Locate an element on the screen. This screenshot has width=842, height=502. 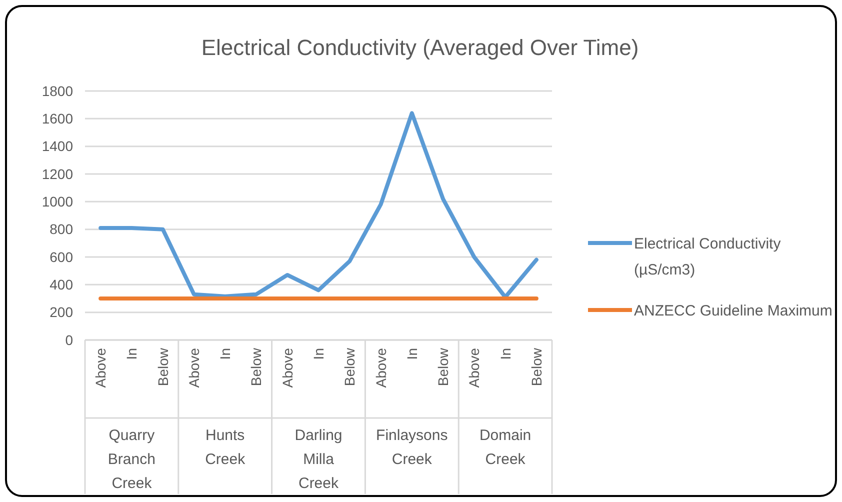
y-tick-label: 0 is located at coordinates (69, 340).